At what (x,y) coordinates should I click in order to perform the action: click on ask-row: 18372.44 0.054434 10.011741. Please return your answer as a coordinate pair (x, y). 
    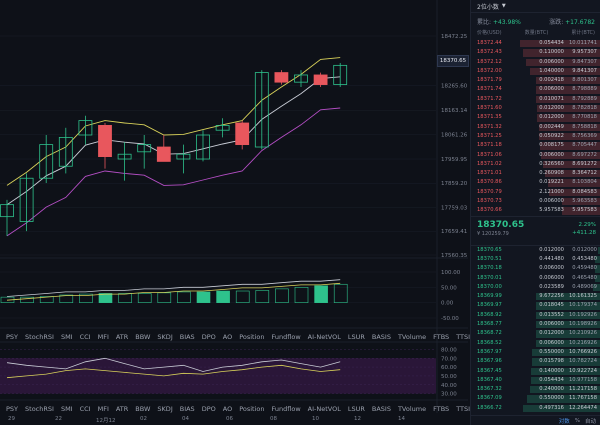
    Looking at the image, I should click on (535, 43).